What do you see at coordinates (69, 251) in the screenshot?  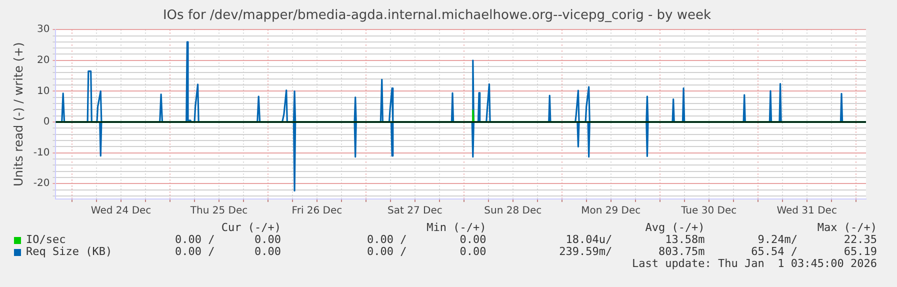 I see `legend-label: Req Size (KB)` at bounding box center [69, 251].